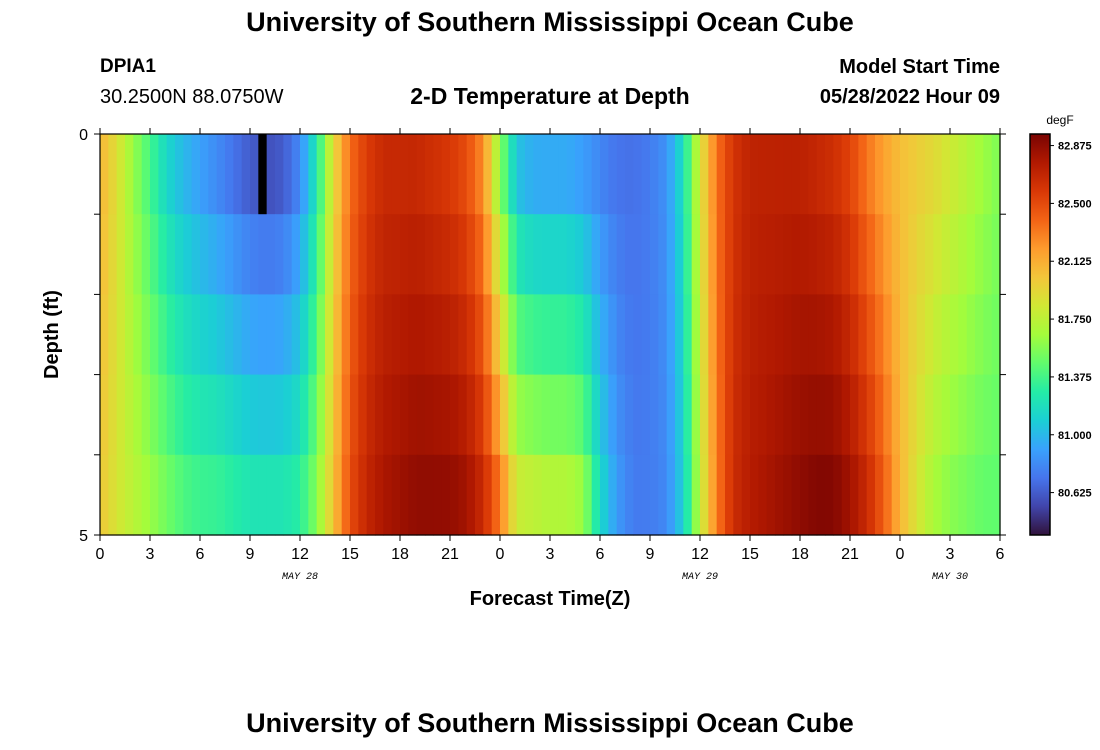 Image resolution: width=1100 pixels, height=750 pixels. I want to click on chart-subtitle: 2-D Temperature at Depth, so click(550, 96).